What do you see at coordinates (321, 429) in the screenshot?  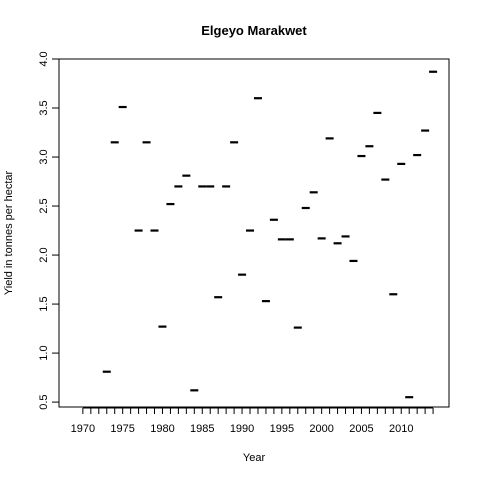 I see `x-tick-label: 2000` at bounding box center [321, 429].